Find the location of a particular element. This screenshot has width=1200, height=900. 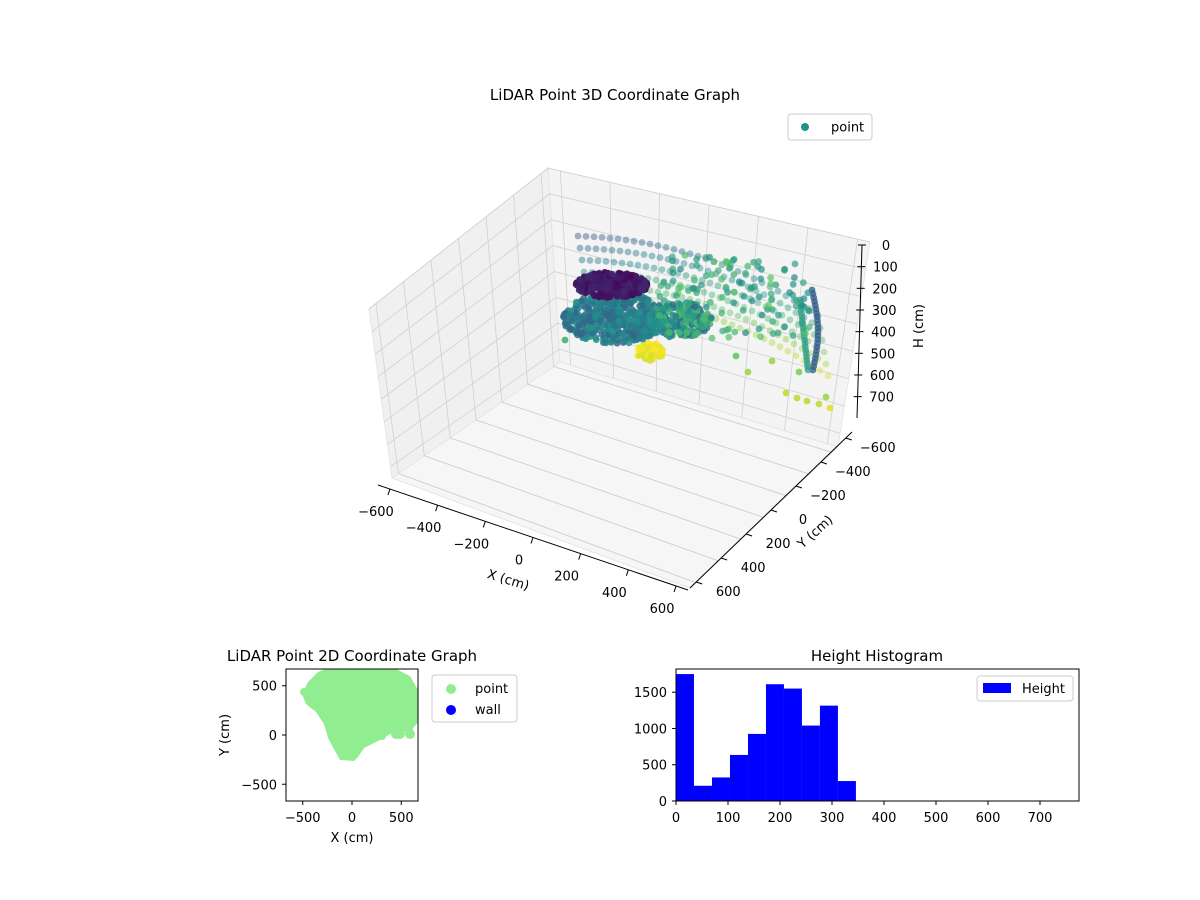

z-axis-label: H (cm) is located at coordinates (919, 326).